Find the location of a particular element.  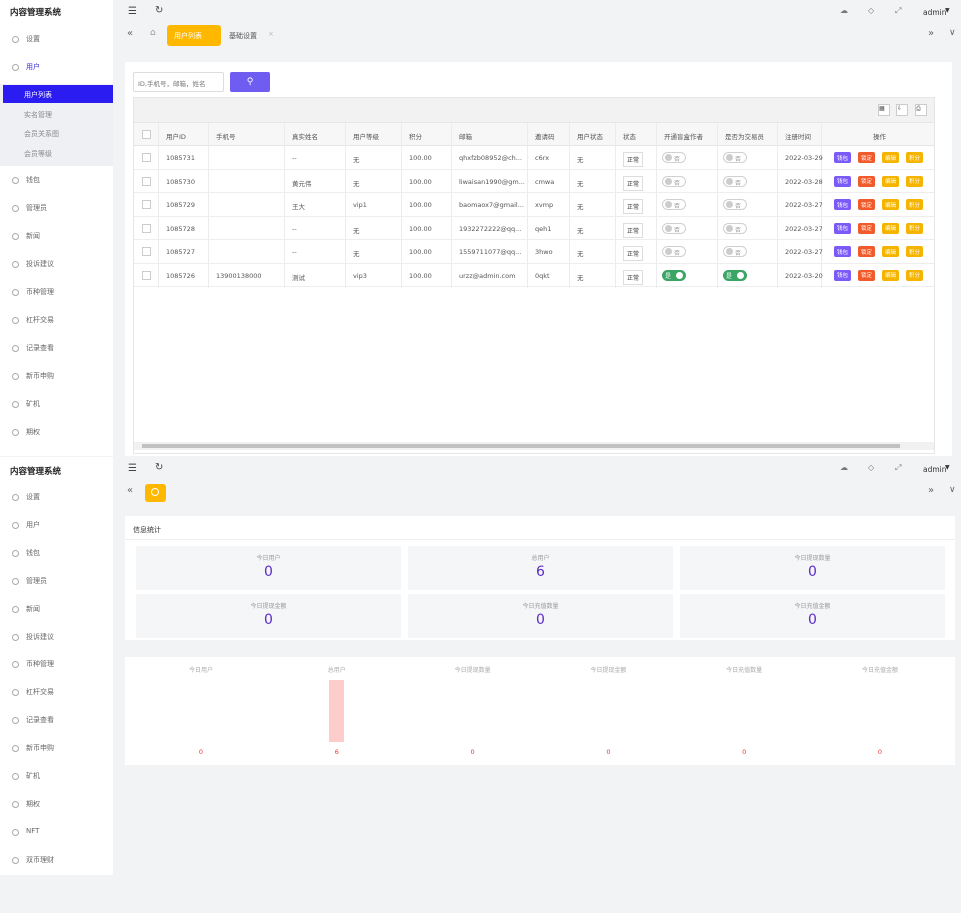

home-tab: ⌂ is located at coordinates (153, 33).